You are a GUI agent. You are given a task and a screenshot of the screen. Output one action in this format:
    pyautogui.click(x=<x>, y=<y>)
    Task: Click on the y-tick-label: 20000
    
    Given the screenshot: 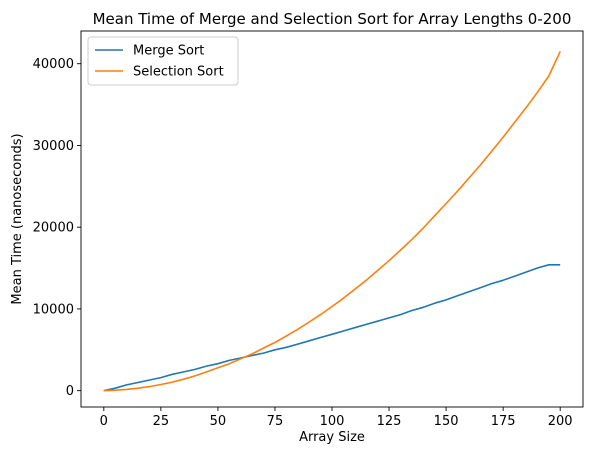 What is the action you would take?
    pyautogui.click(x=53, y=228)
    